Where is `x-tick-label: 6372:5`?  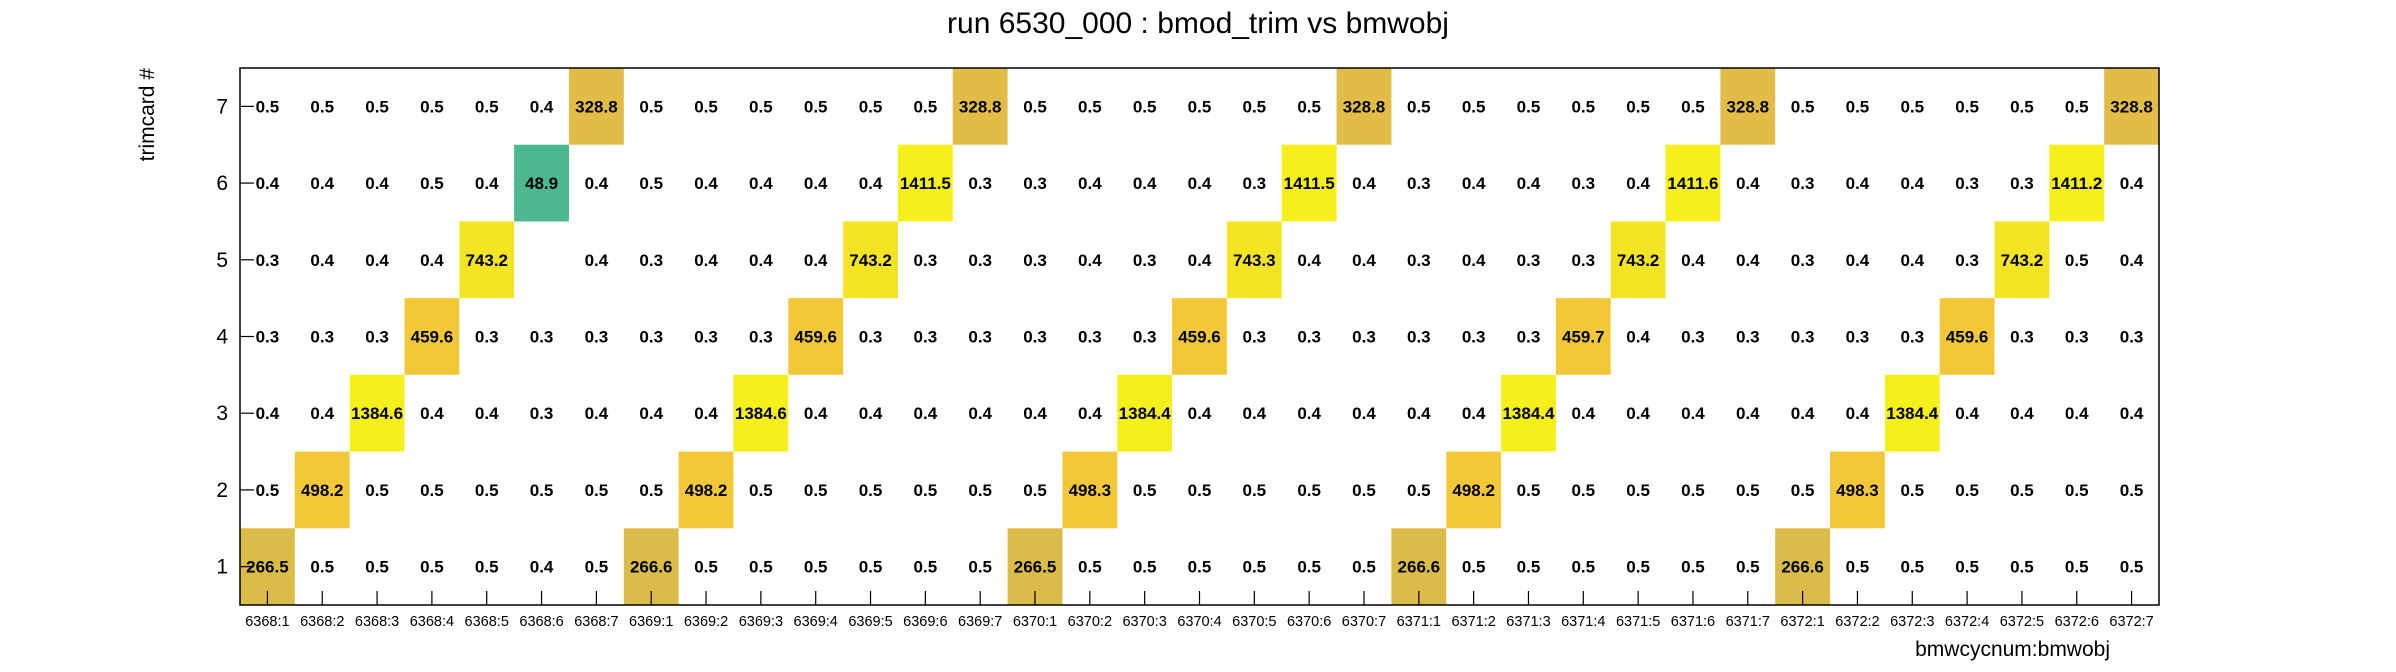 x-tick-label: 6372:5 is located at coordinates (2022, 622).